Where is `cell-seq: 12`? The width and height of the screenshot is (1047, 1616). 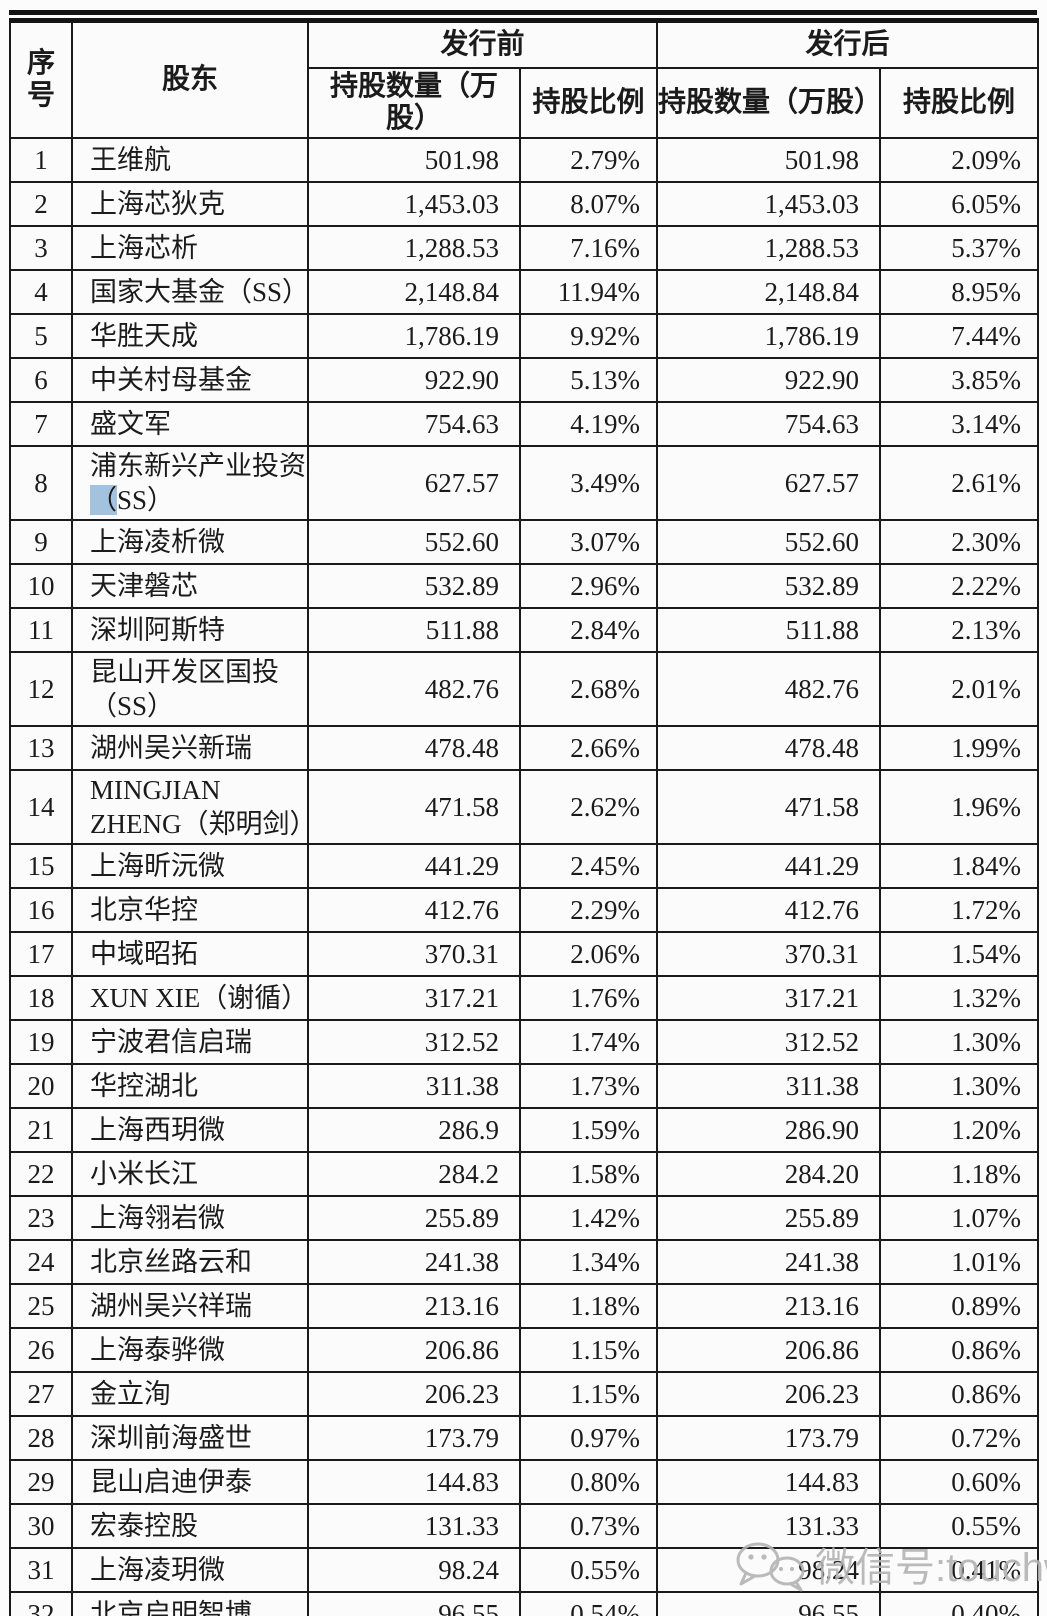 cell-seq: 12 is located at coordinates (41, 689).